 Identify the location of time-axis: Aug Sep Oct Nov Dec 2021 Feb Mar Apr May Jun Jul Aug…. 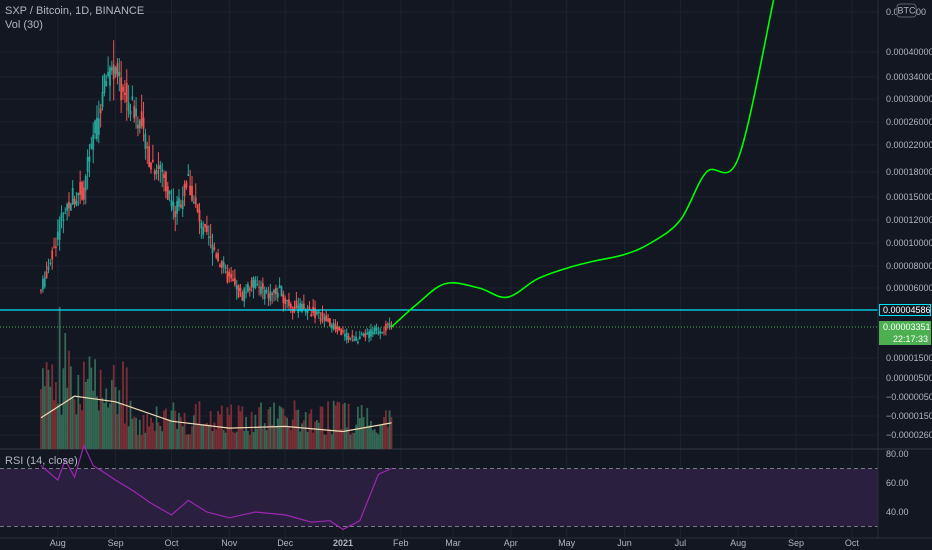
(466, 543).